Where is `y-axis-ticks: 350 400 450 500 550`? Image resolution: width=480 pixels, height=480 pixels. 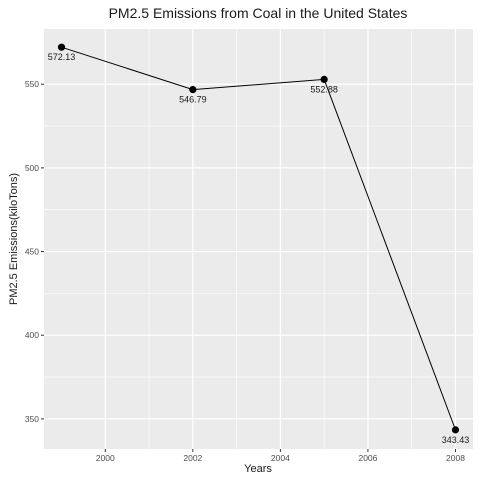
y-axis-ticks: 350 400 450 500 550 is located at coordinates (34, 251).